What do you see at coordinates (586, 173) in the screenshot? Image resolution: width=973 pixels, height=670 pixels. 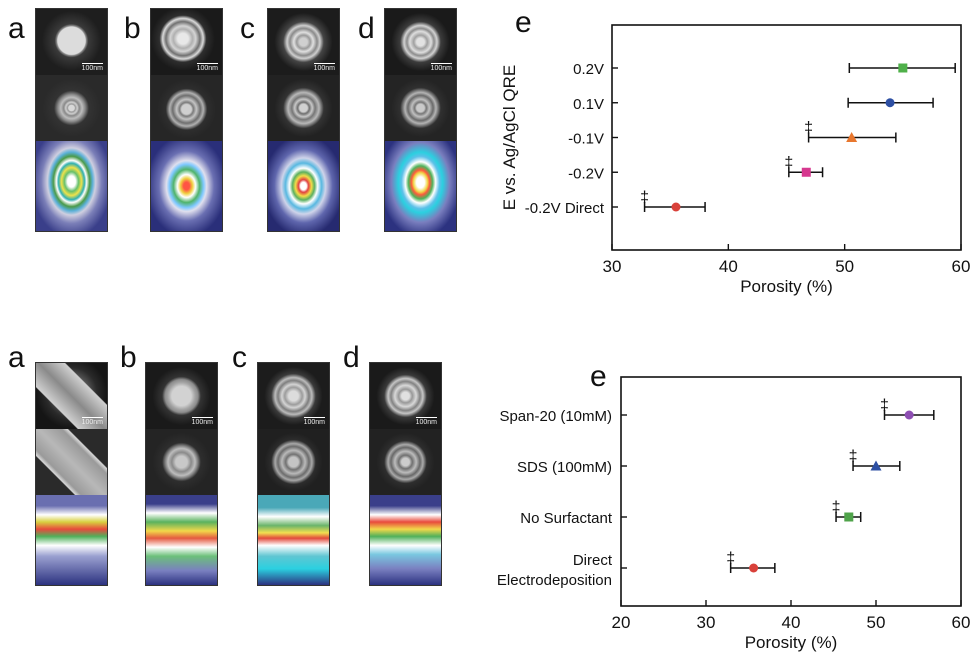 I see `y-category-label: -0.2V` at bounding box center [586, 173].